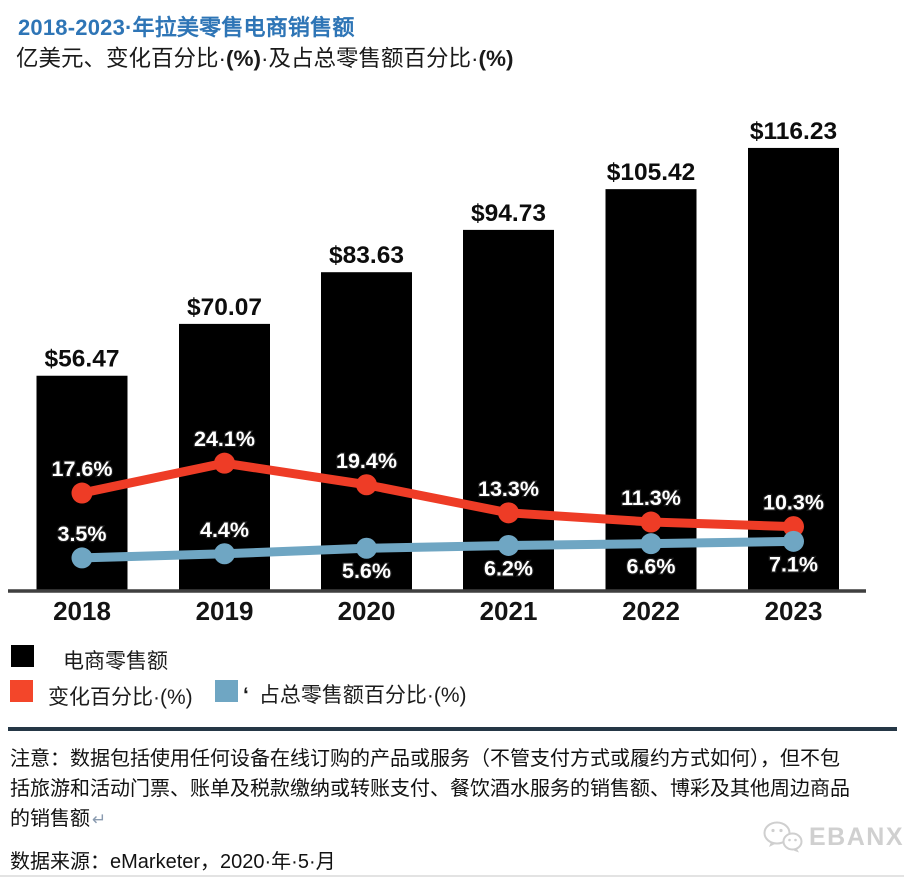  What do you see at coordinates (651, 498) in the screenshot?
I see `percent-label: 11.3%` at bounding box center [651, 498].